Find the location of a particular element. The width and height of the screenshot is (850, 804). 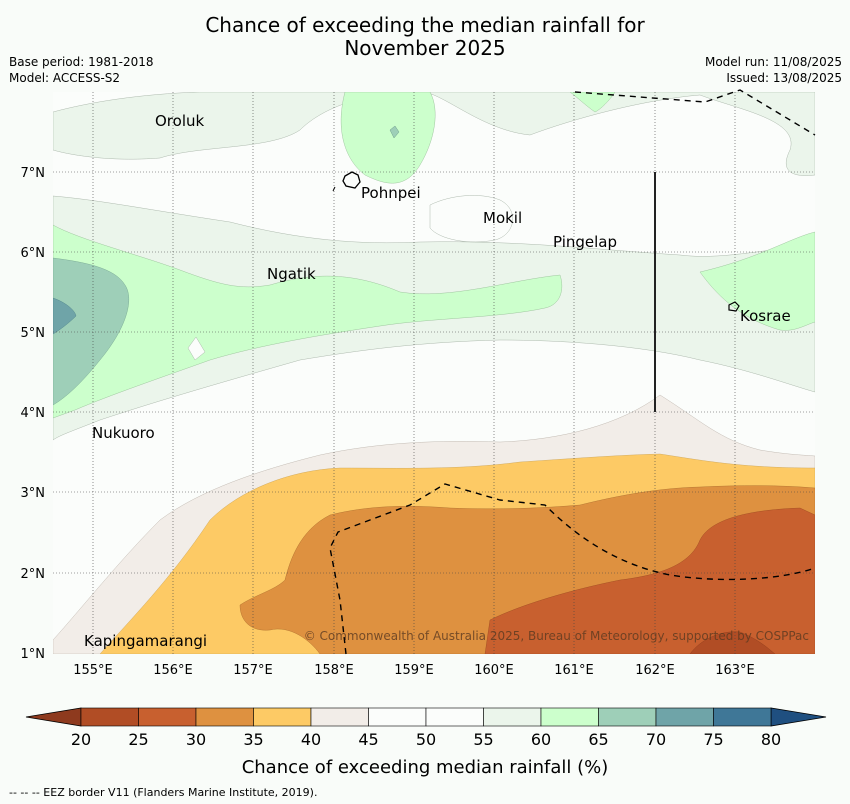

lon-label: 161°E is located at coordinates (574, 670).